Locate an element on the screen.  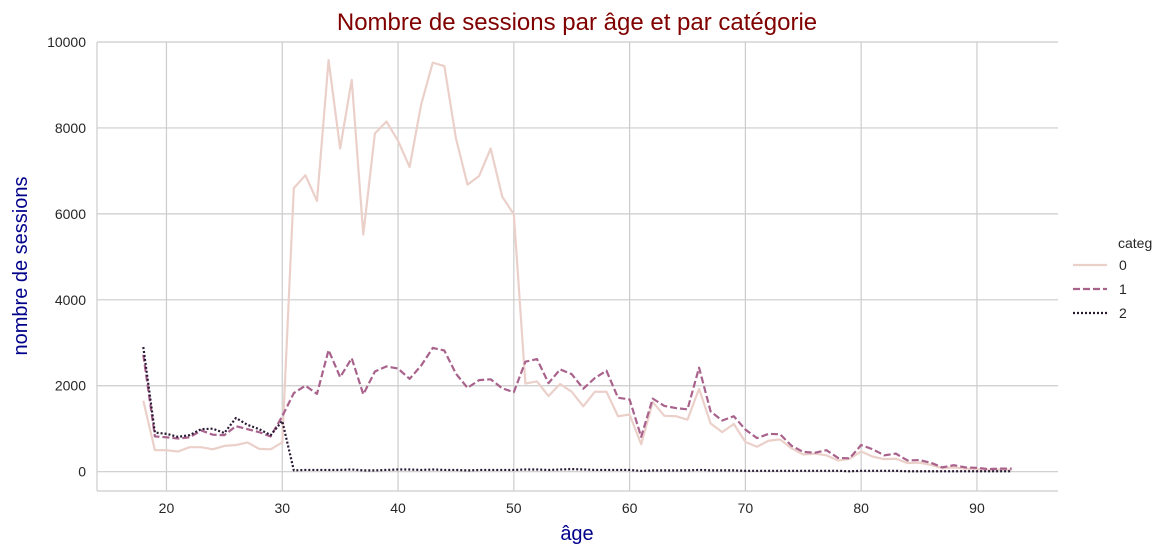
legend: categ 0 1 2 is located at coordinates (1112, 278).